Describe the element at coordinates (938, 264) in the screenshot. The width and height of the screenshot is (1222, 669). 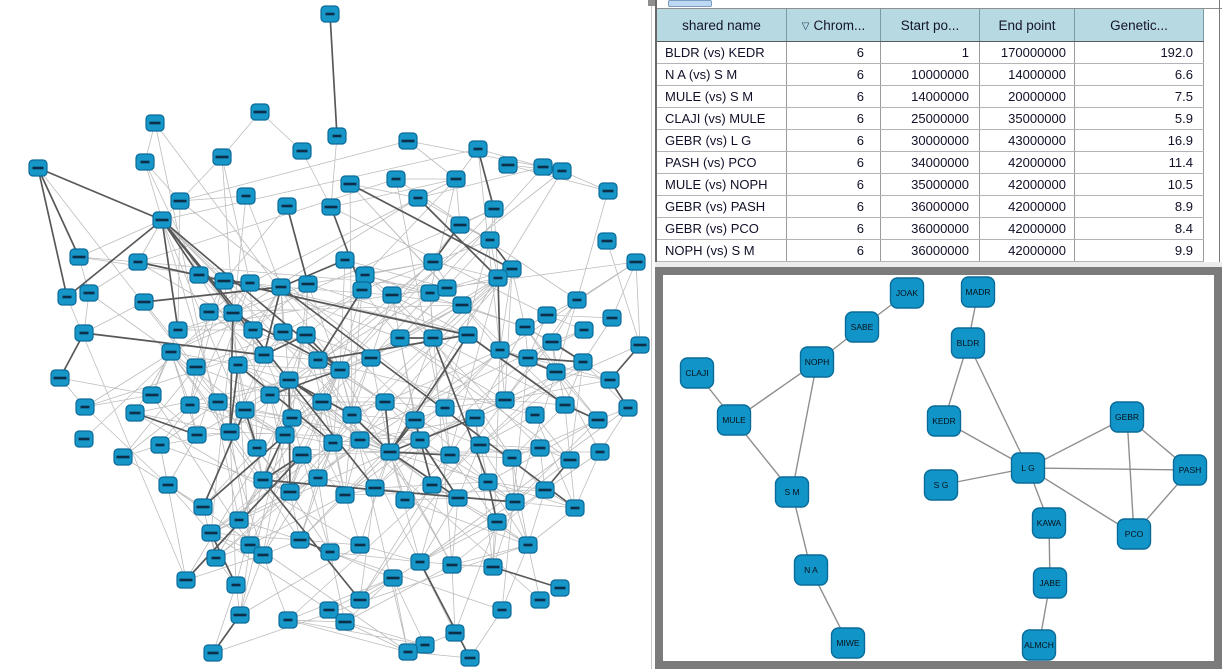
I see `panel-gap` at that location.